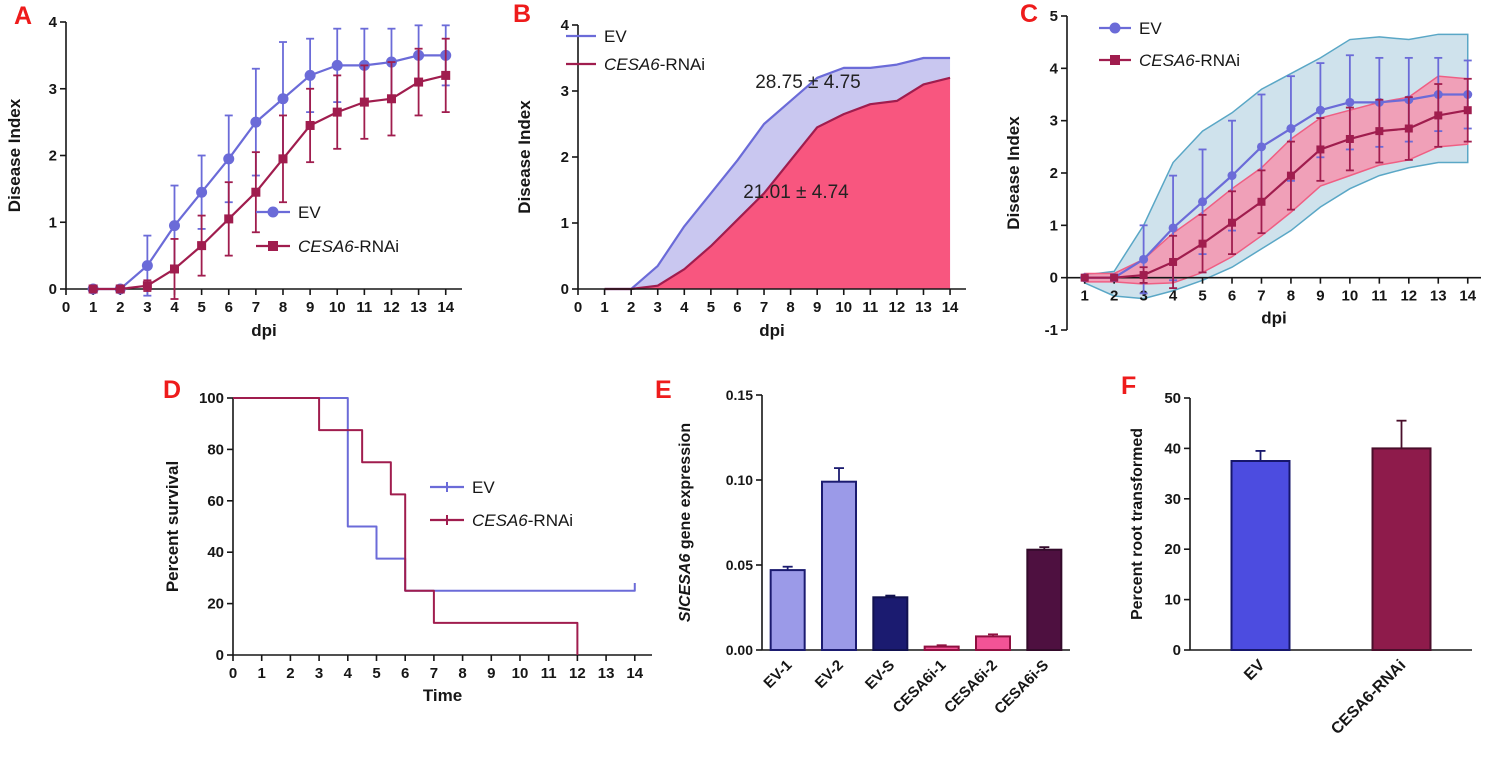 The width and height of the screenshot is (1500, 760). Describe the element at coordinates (663, 390) in the screenshot. I see `panel-e-label: E` at that location.